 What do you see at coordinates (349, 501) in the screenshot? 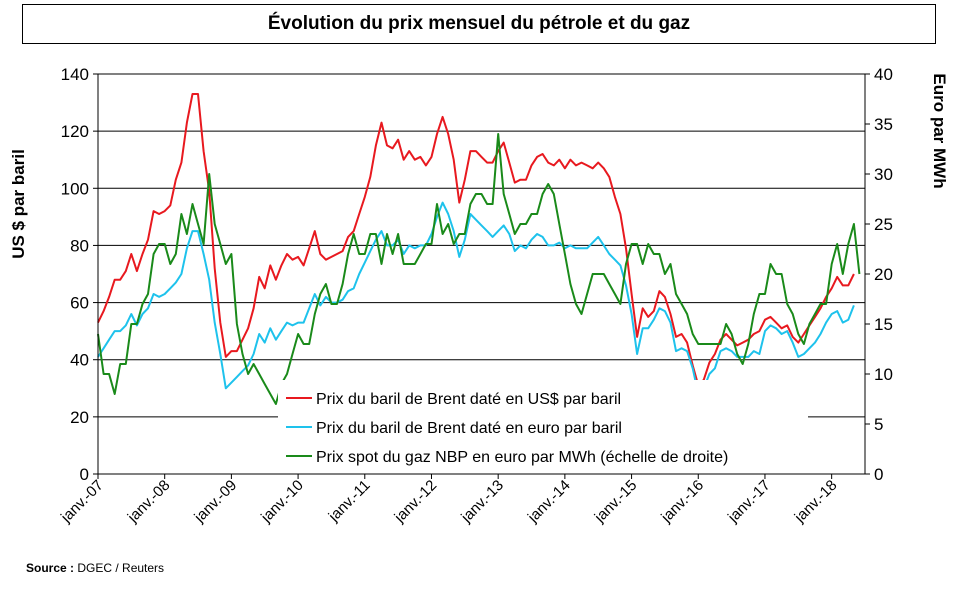
I see `tick-label-x: janv.-11` at bounding box center [349, 501].